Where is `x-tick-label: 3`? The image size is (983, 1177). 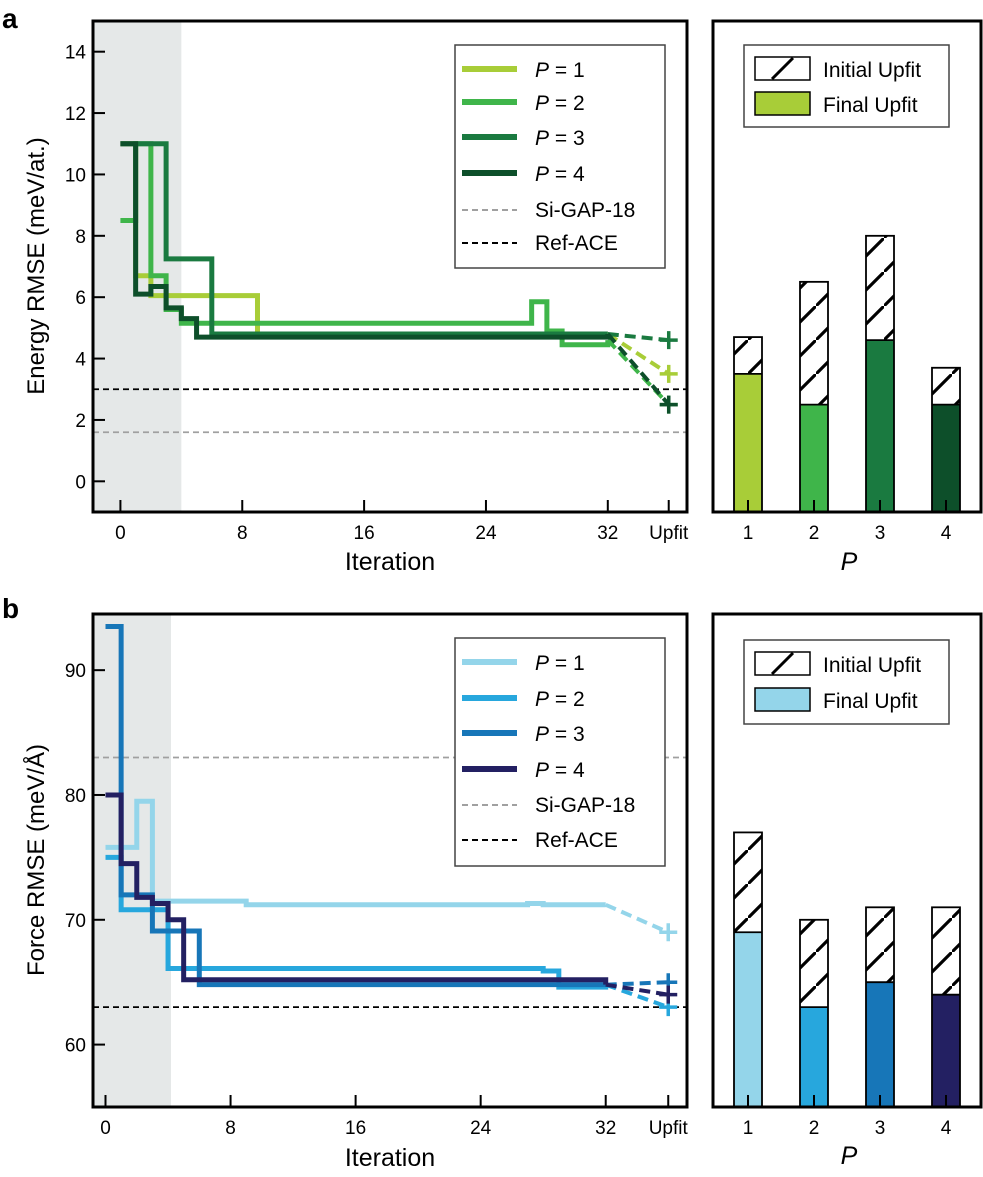
x-tick-label: 3 is located at coordinates (880, 1128).